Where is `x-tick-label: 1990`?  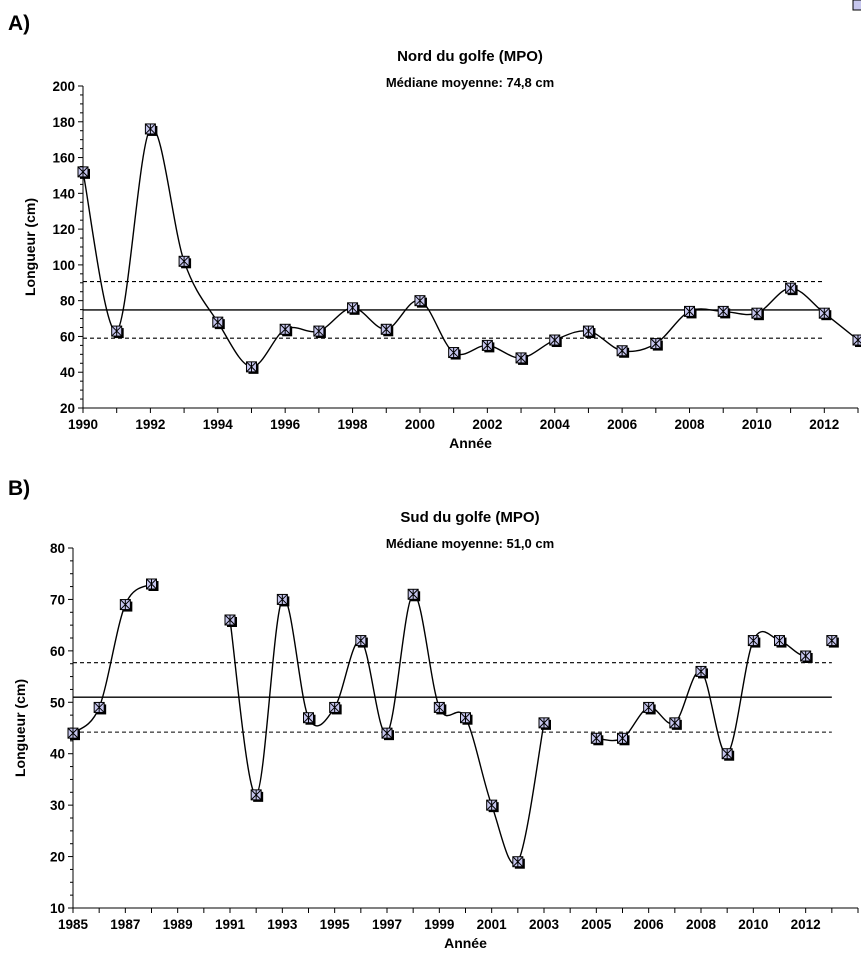
x-tick-label: 1990 is located at coordinates (83, 424).